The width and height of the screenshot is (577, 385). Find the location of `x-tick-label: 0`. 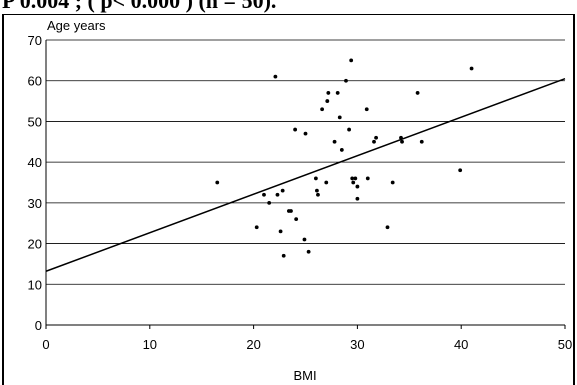

x-tick-label: 0 is located at coordinates (45, 344).